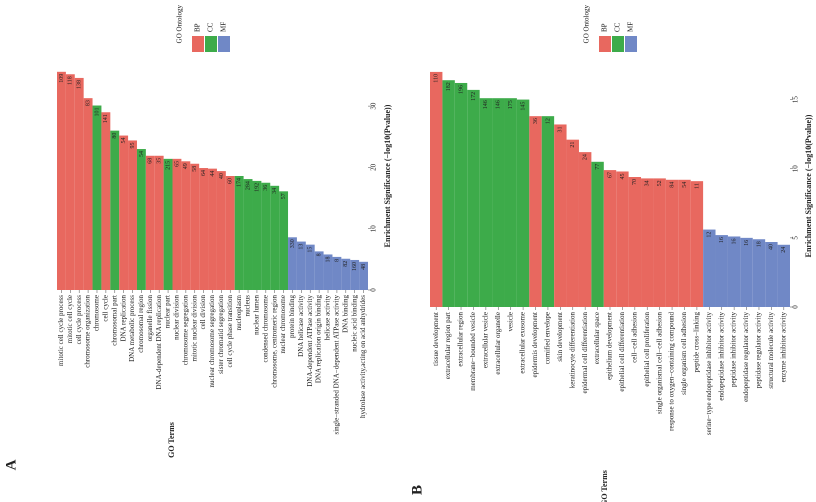 This screenshot has height=502, width=816. Describe the element at coordinates (523, 106) in the screenshot. I see `count-label: 145` at that location.